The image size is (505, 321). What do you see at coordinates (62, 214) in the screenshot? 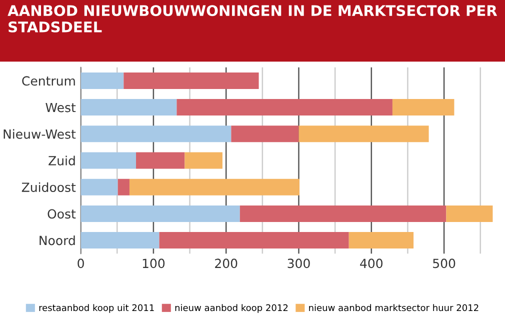
I see `y-tick-label: Oost` at bounding box center [62, 214].